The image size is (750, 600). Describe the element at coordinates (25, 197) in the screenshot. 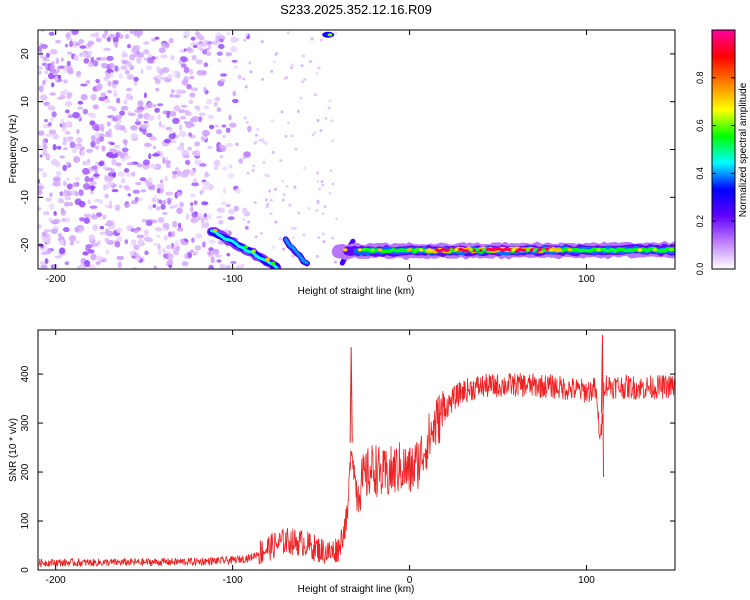

I see `y-tick-label: -10` at that location.